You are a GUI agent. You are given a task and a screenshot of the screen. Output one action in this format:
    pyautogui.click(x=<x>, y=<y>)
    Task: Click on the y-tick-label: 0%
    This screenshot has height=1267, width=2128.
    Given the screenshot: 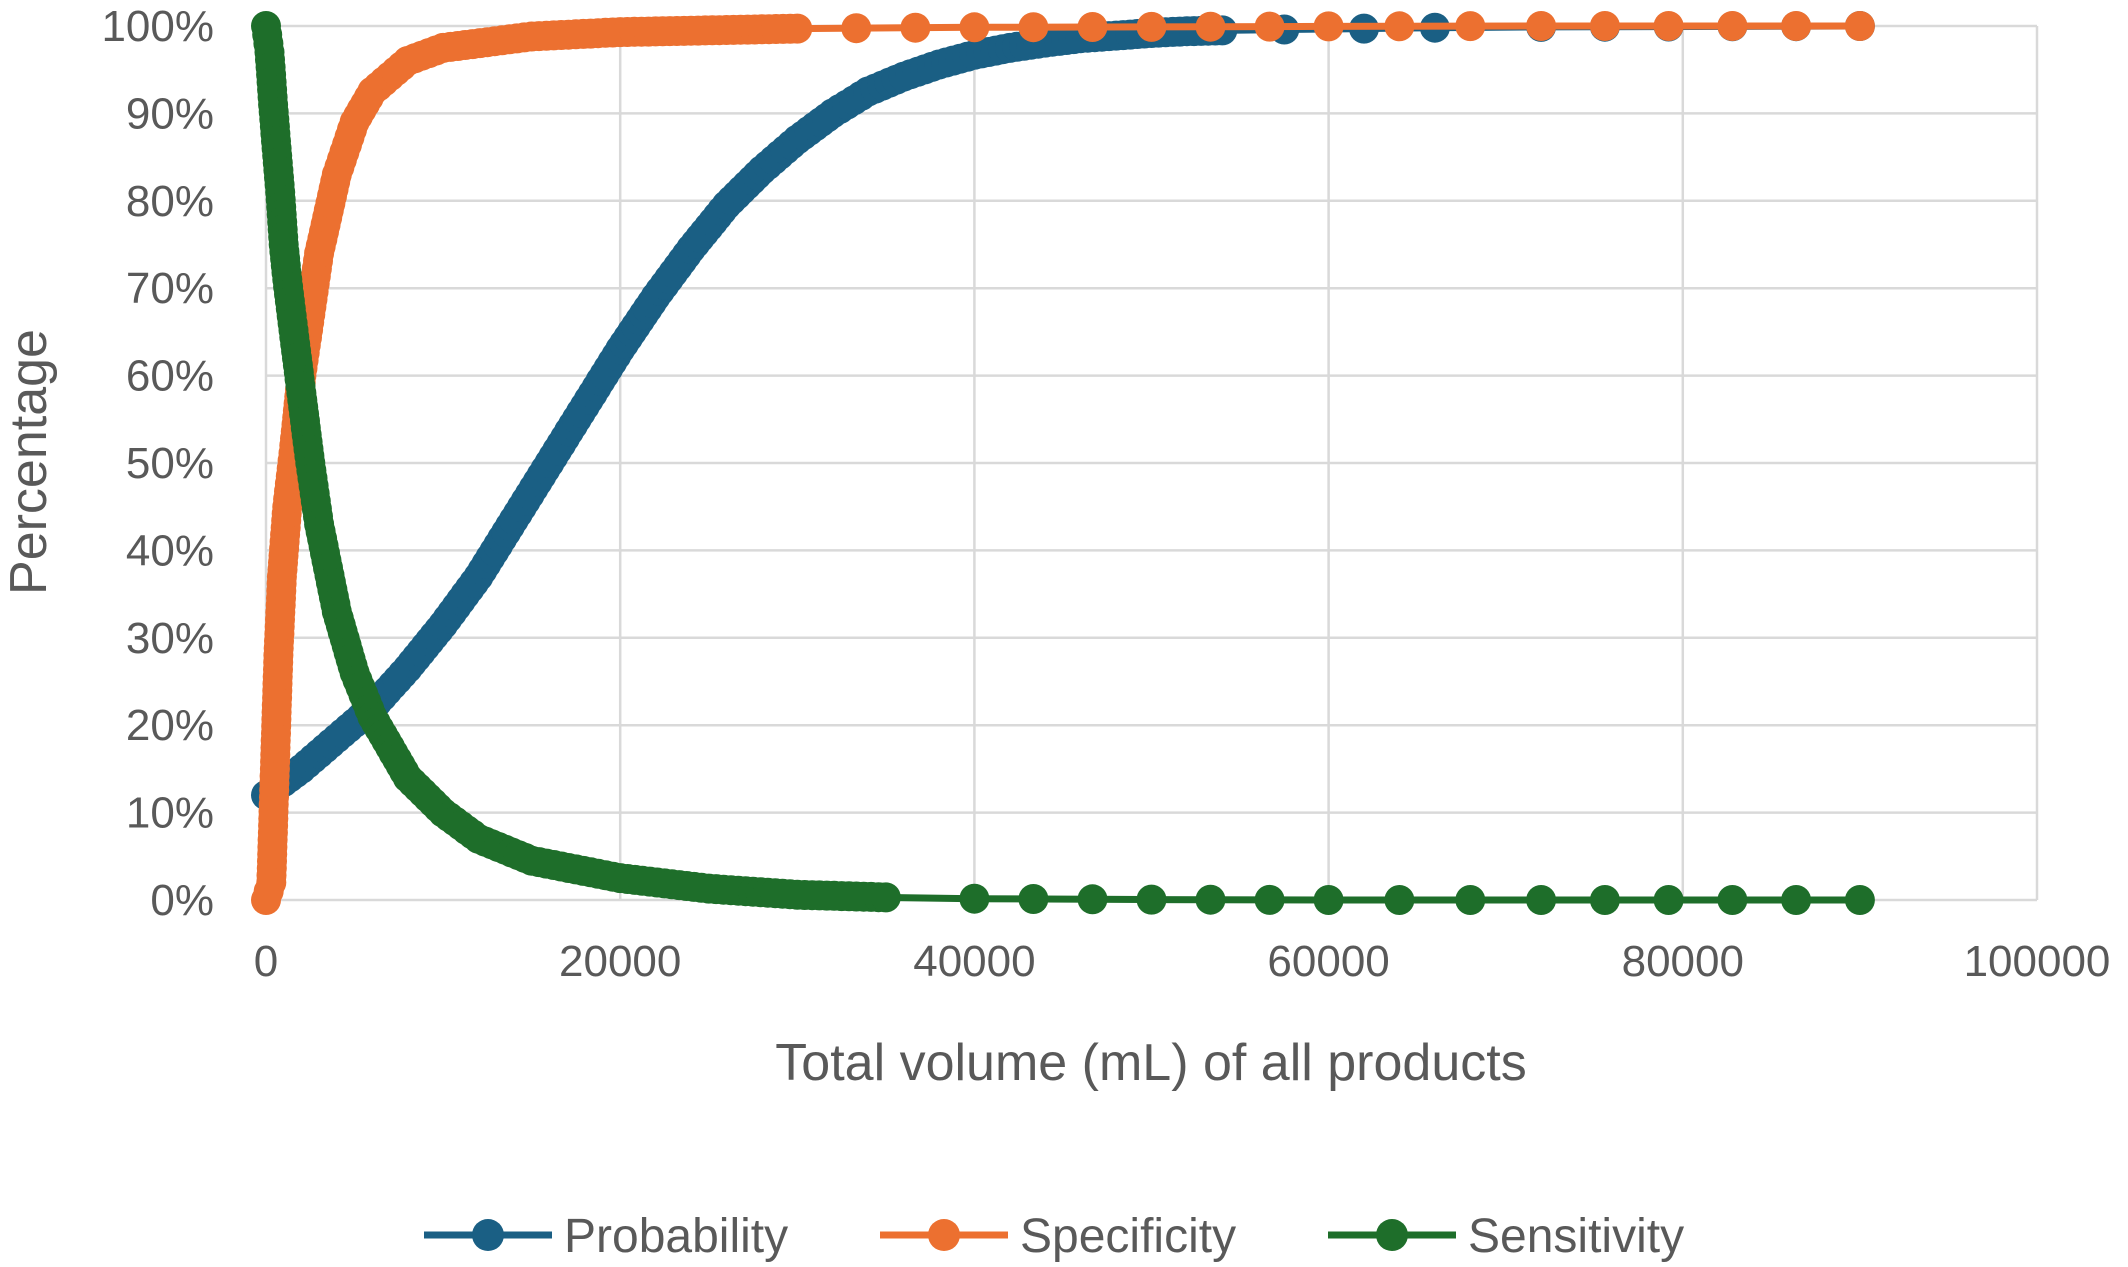 What is the action you would take?
    pyautogui.click(x=182, y=900)
    